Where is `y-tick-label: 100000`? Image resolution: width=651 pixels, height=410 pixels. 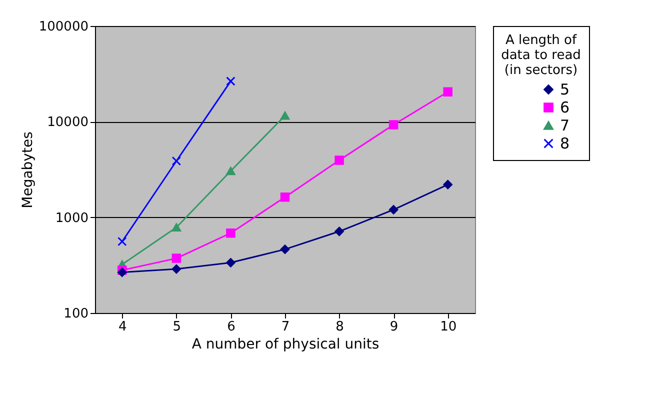 y-tick-label: 100000 is located at coordinates (63, 27).